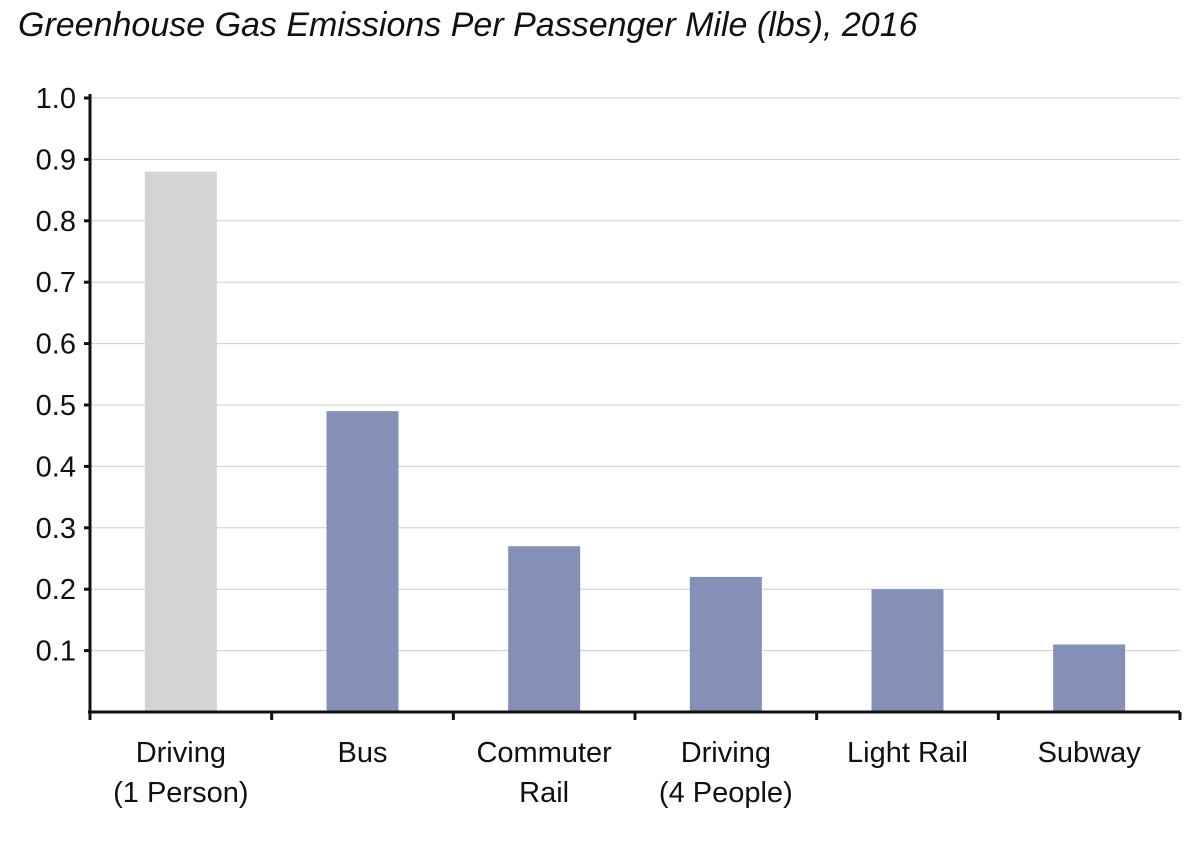 The width and height of the screenshot is (1186, 858). I want to click on y-tick-label: 0.9, so click(56, 160).